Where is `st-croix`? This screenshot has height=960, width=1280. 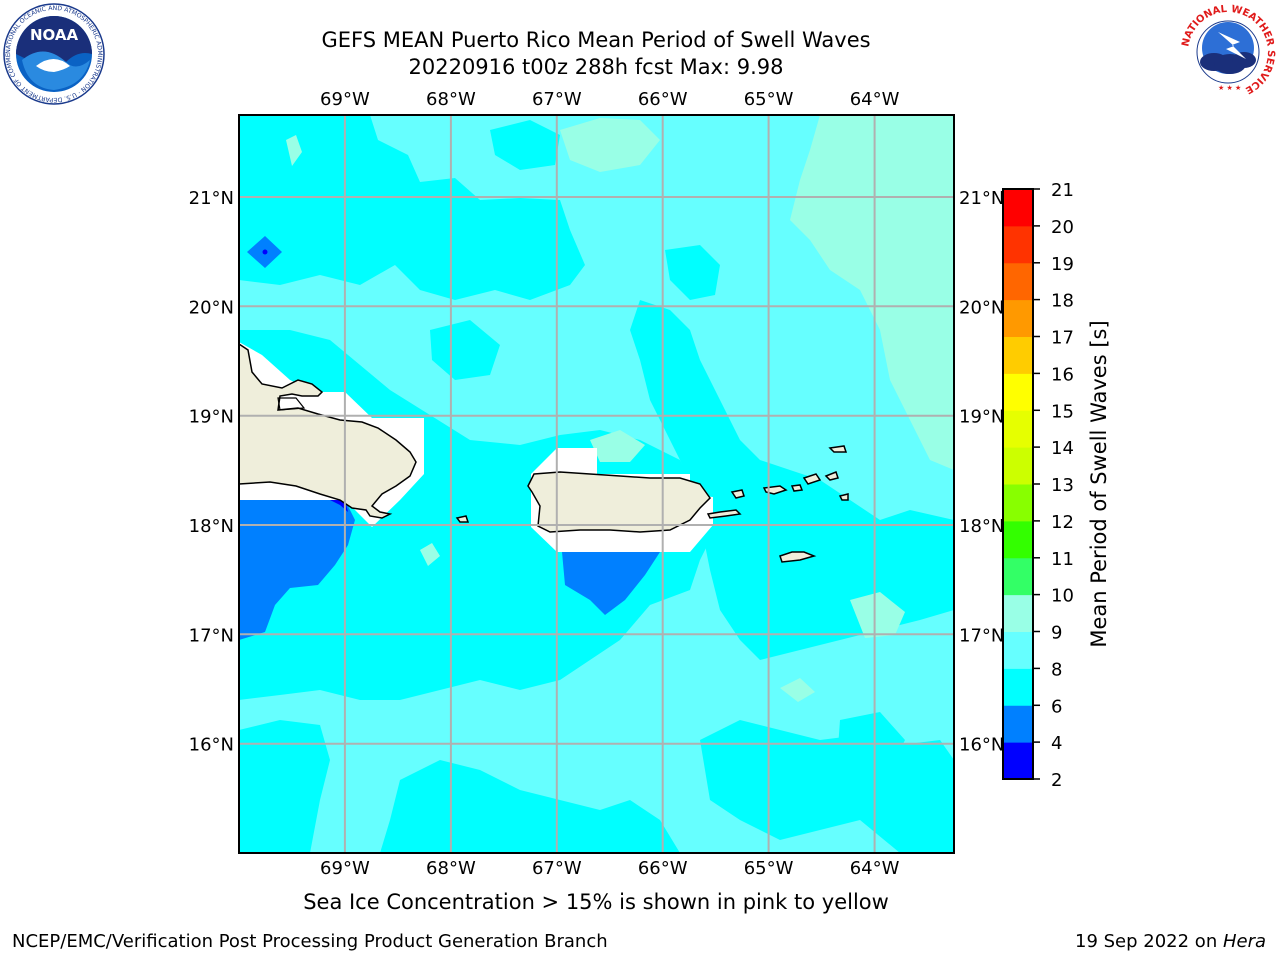 st-croix is located at coordinates (798, 557).